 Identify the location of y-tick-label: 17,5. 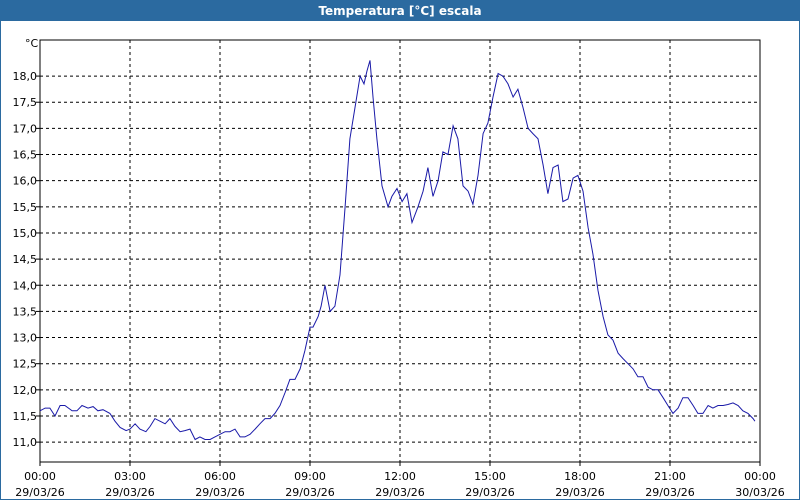
(25, 102).